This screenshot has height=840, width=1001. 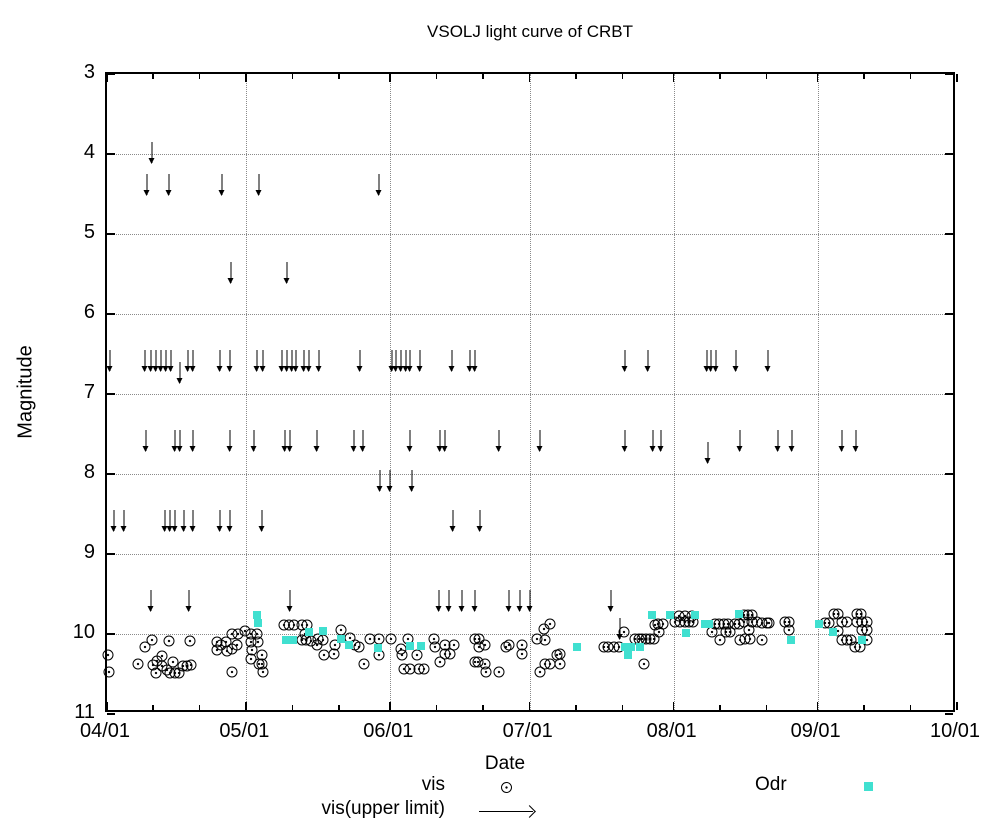 What do you see at coordinates (530, 31) in the screenshot?
I see `chart-title: VSOLJ light curve of CRBT` at bounding box center [530, 31].